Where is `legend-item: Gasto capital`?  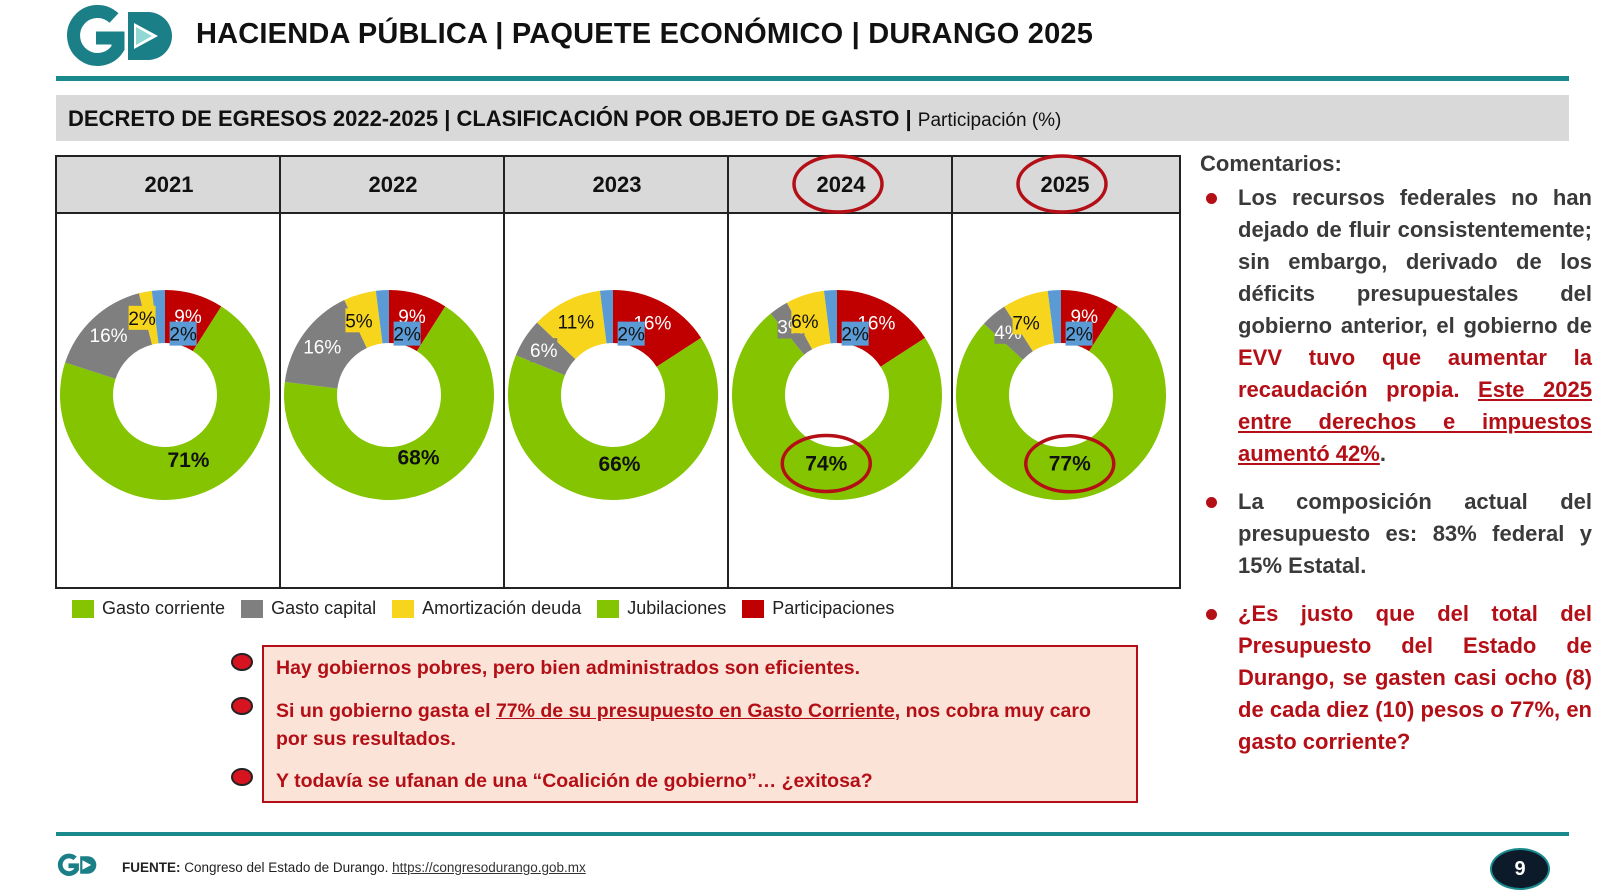
legend-item: Gasto capital is located at coordinates (308, 608).